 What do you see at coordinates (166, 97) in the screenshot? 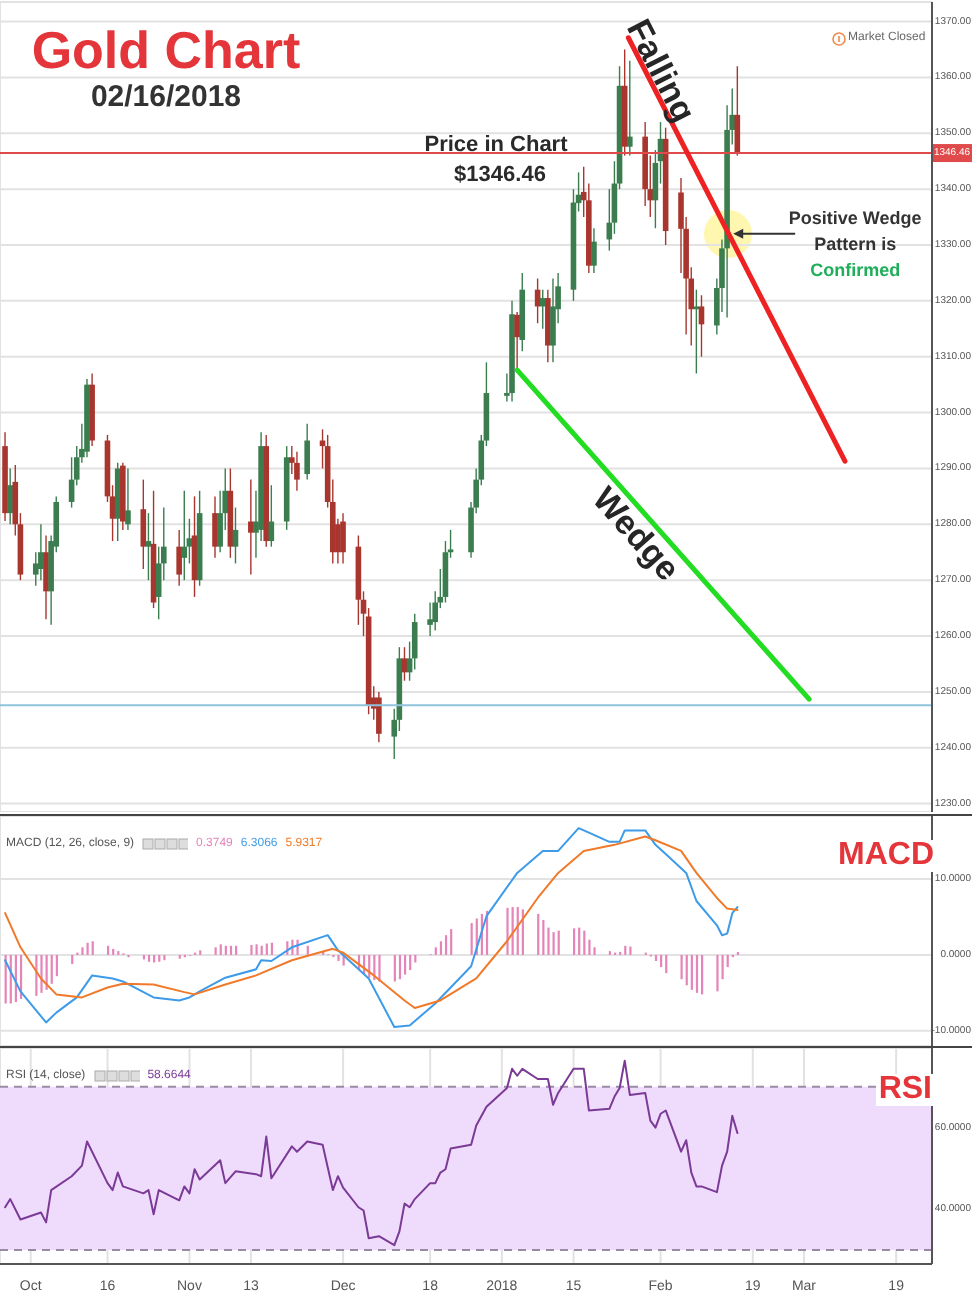
I see `text: 02/16/2018` at bounding box center [166, 97].